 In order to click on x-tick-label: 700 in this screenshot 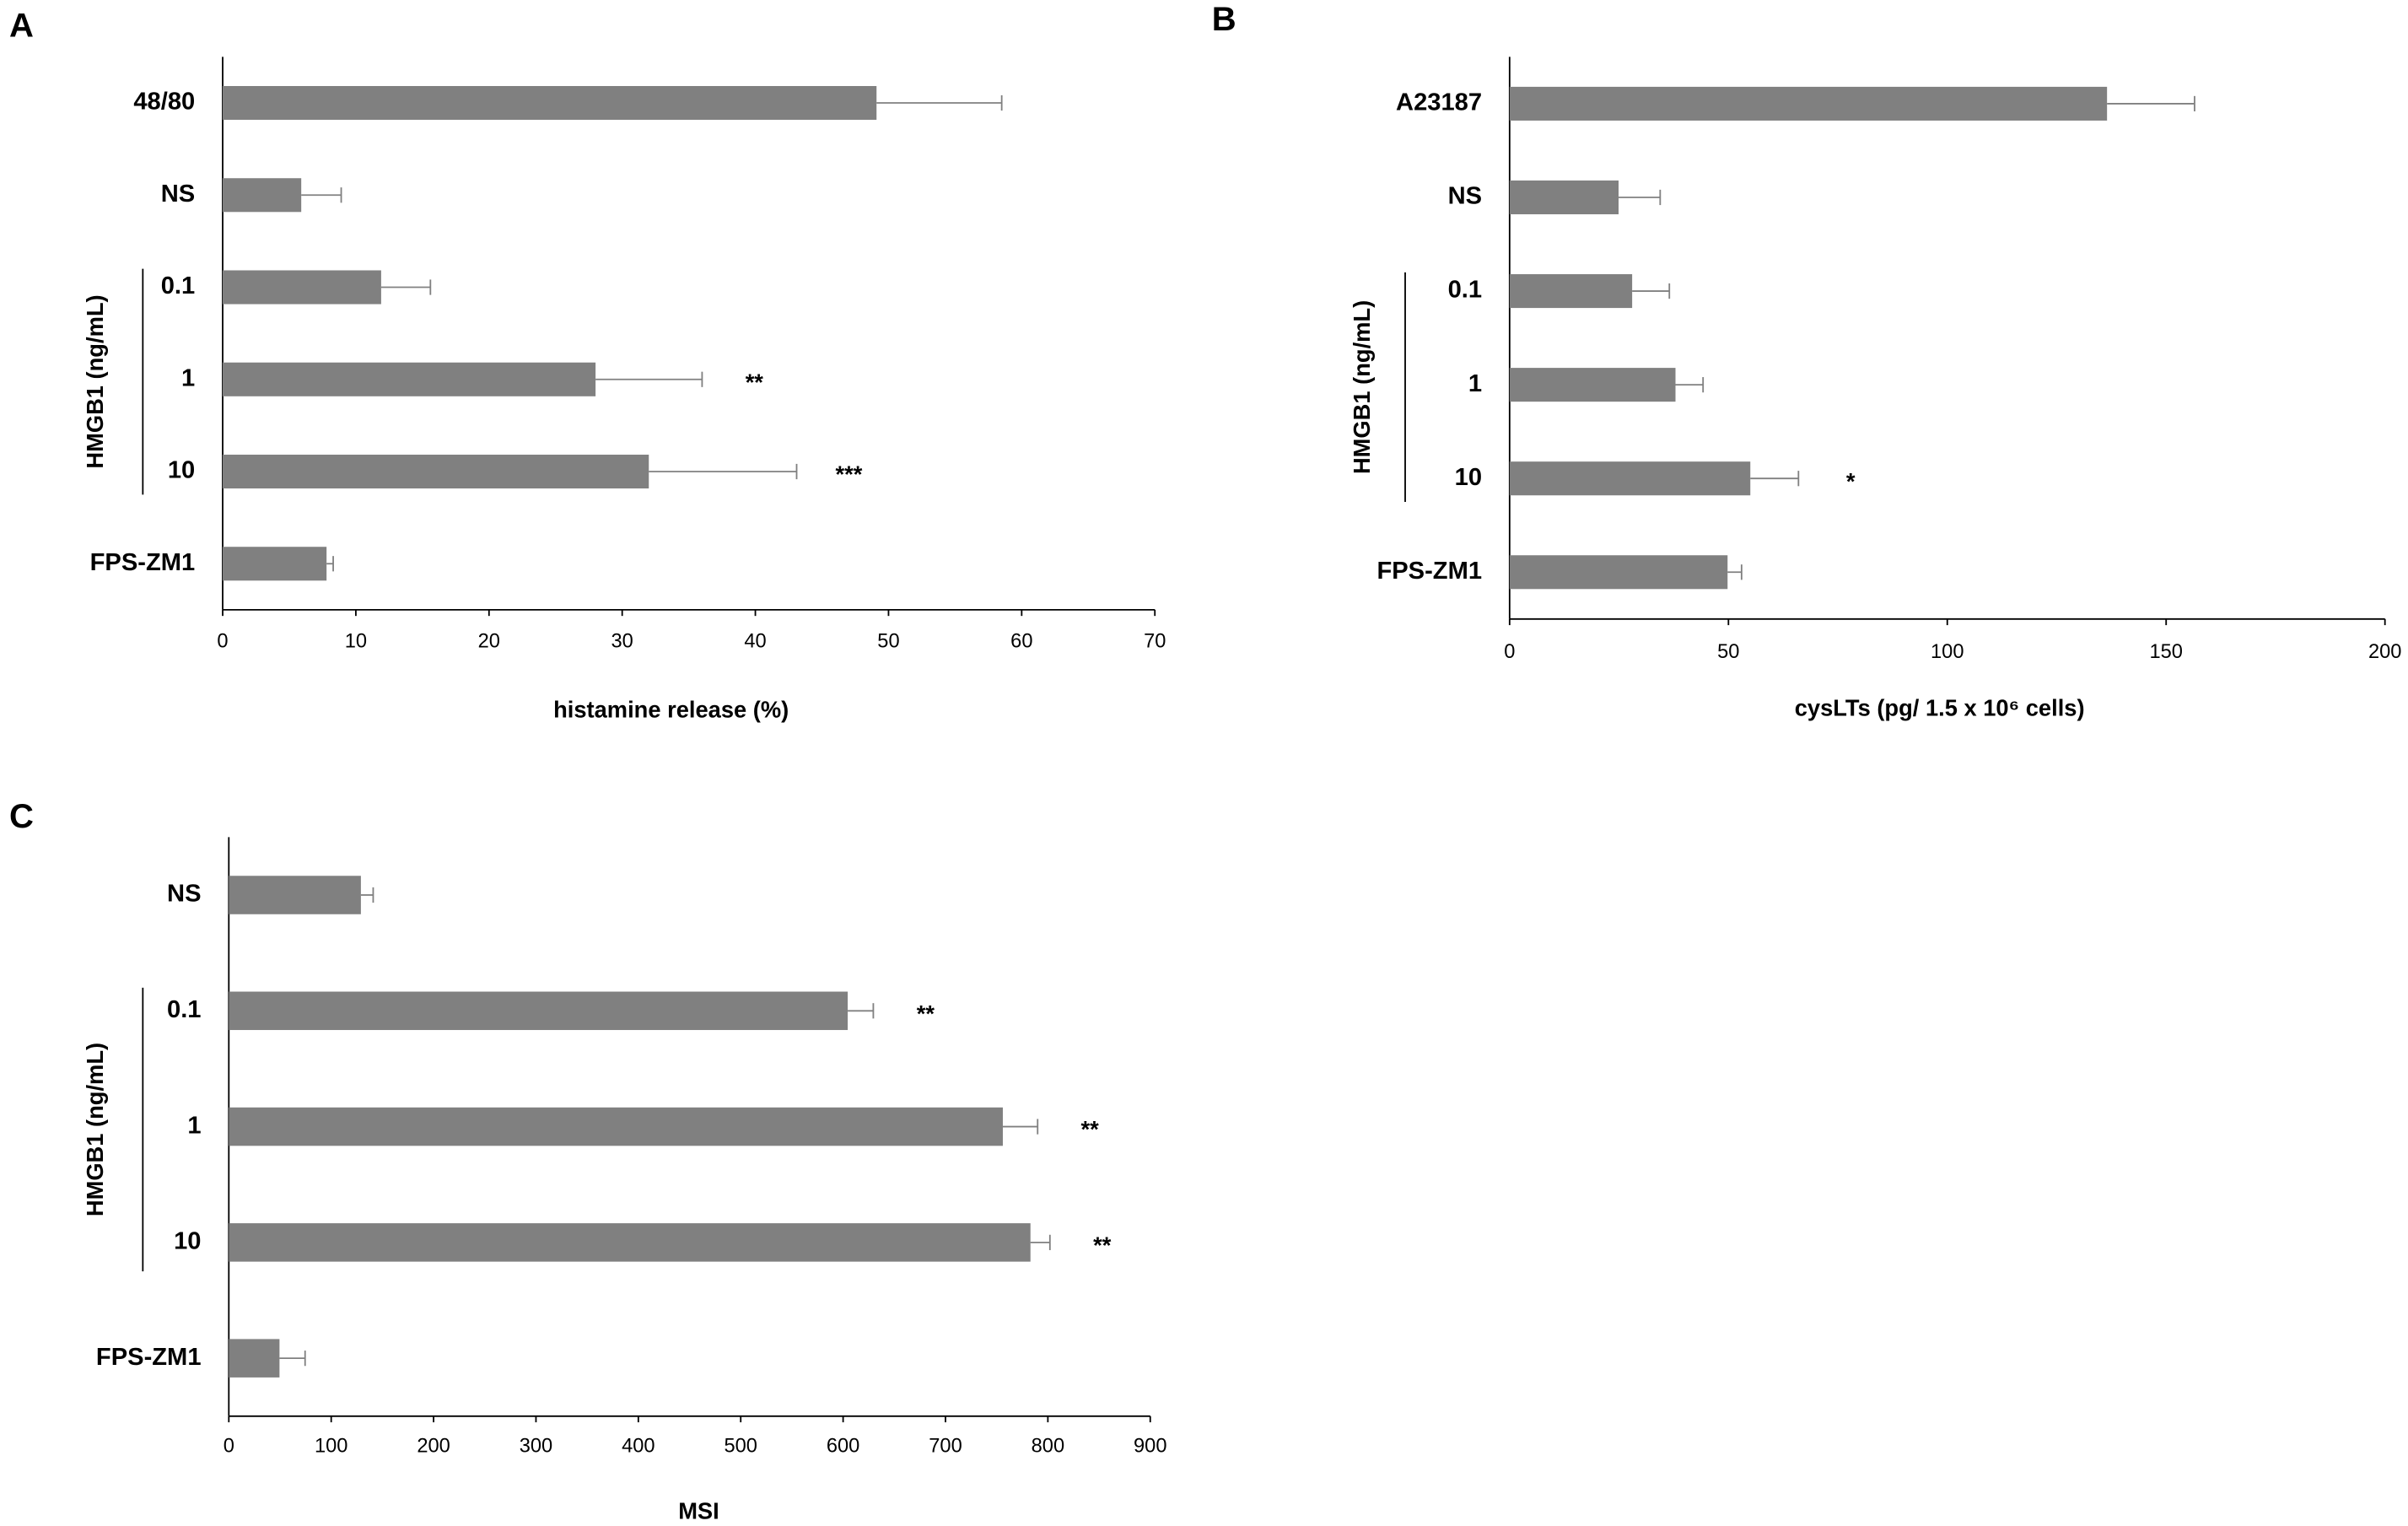, I will do `click(945, 1446)`.